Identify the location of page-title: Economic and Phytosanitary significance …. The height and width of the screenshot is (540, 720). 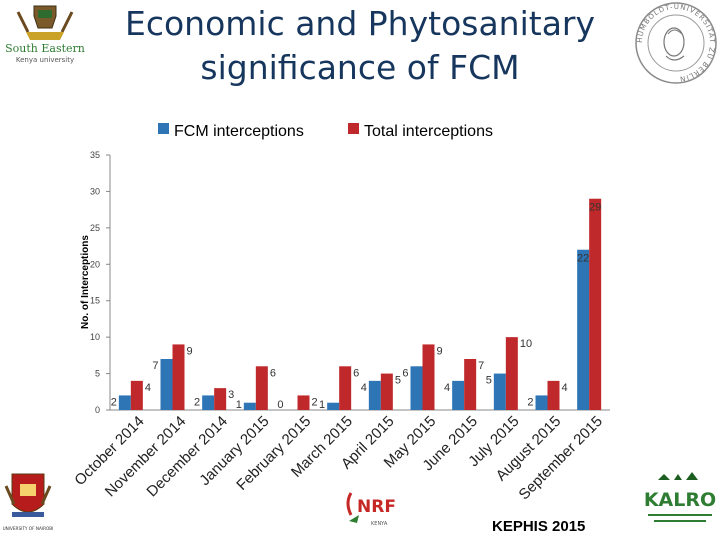
(360, 46).